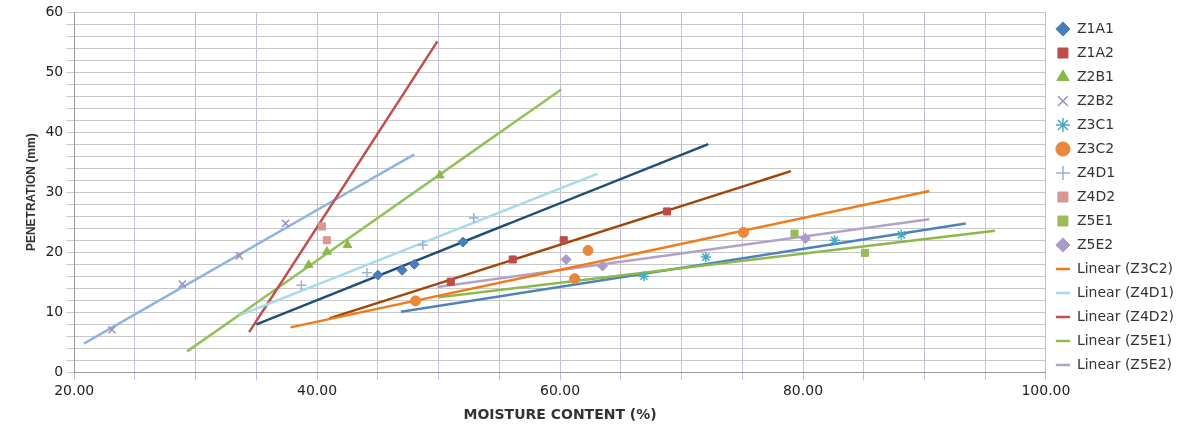 The width and height of the screenshot is (1194, 434). What do you see at coordinates (1096, 195) in the screenshot?
I see `legend-label: Z4D2` at bounding box center [1096, 195].